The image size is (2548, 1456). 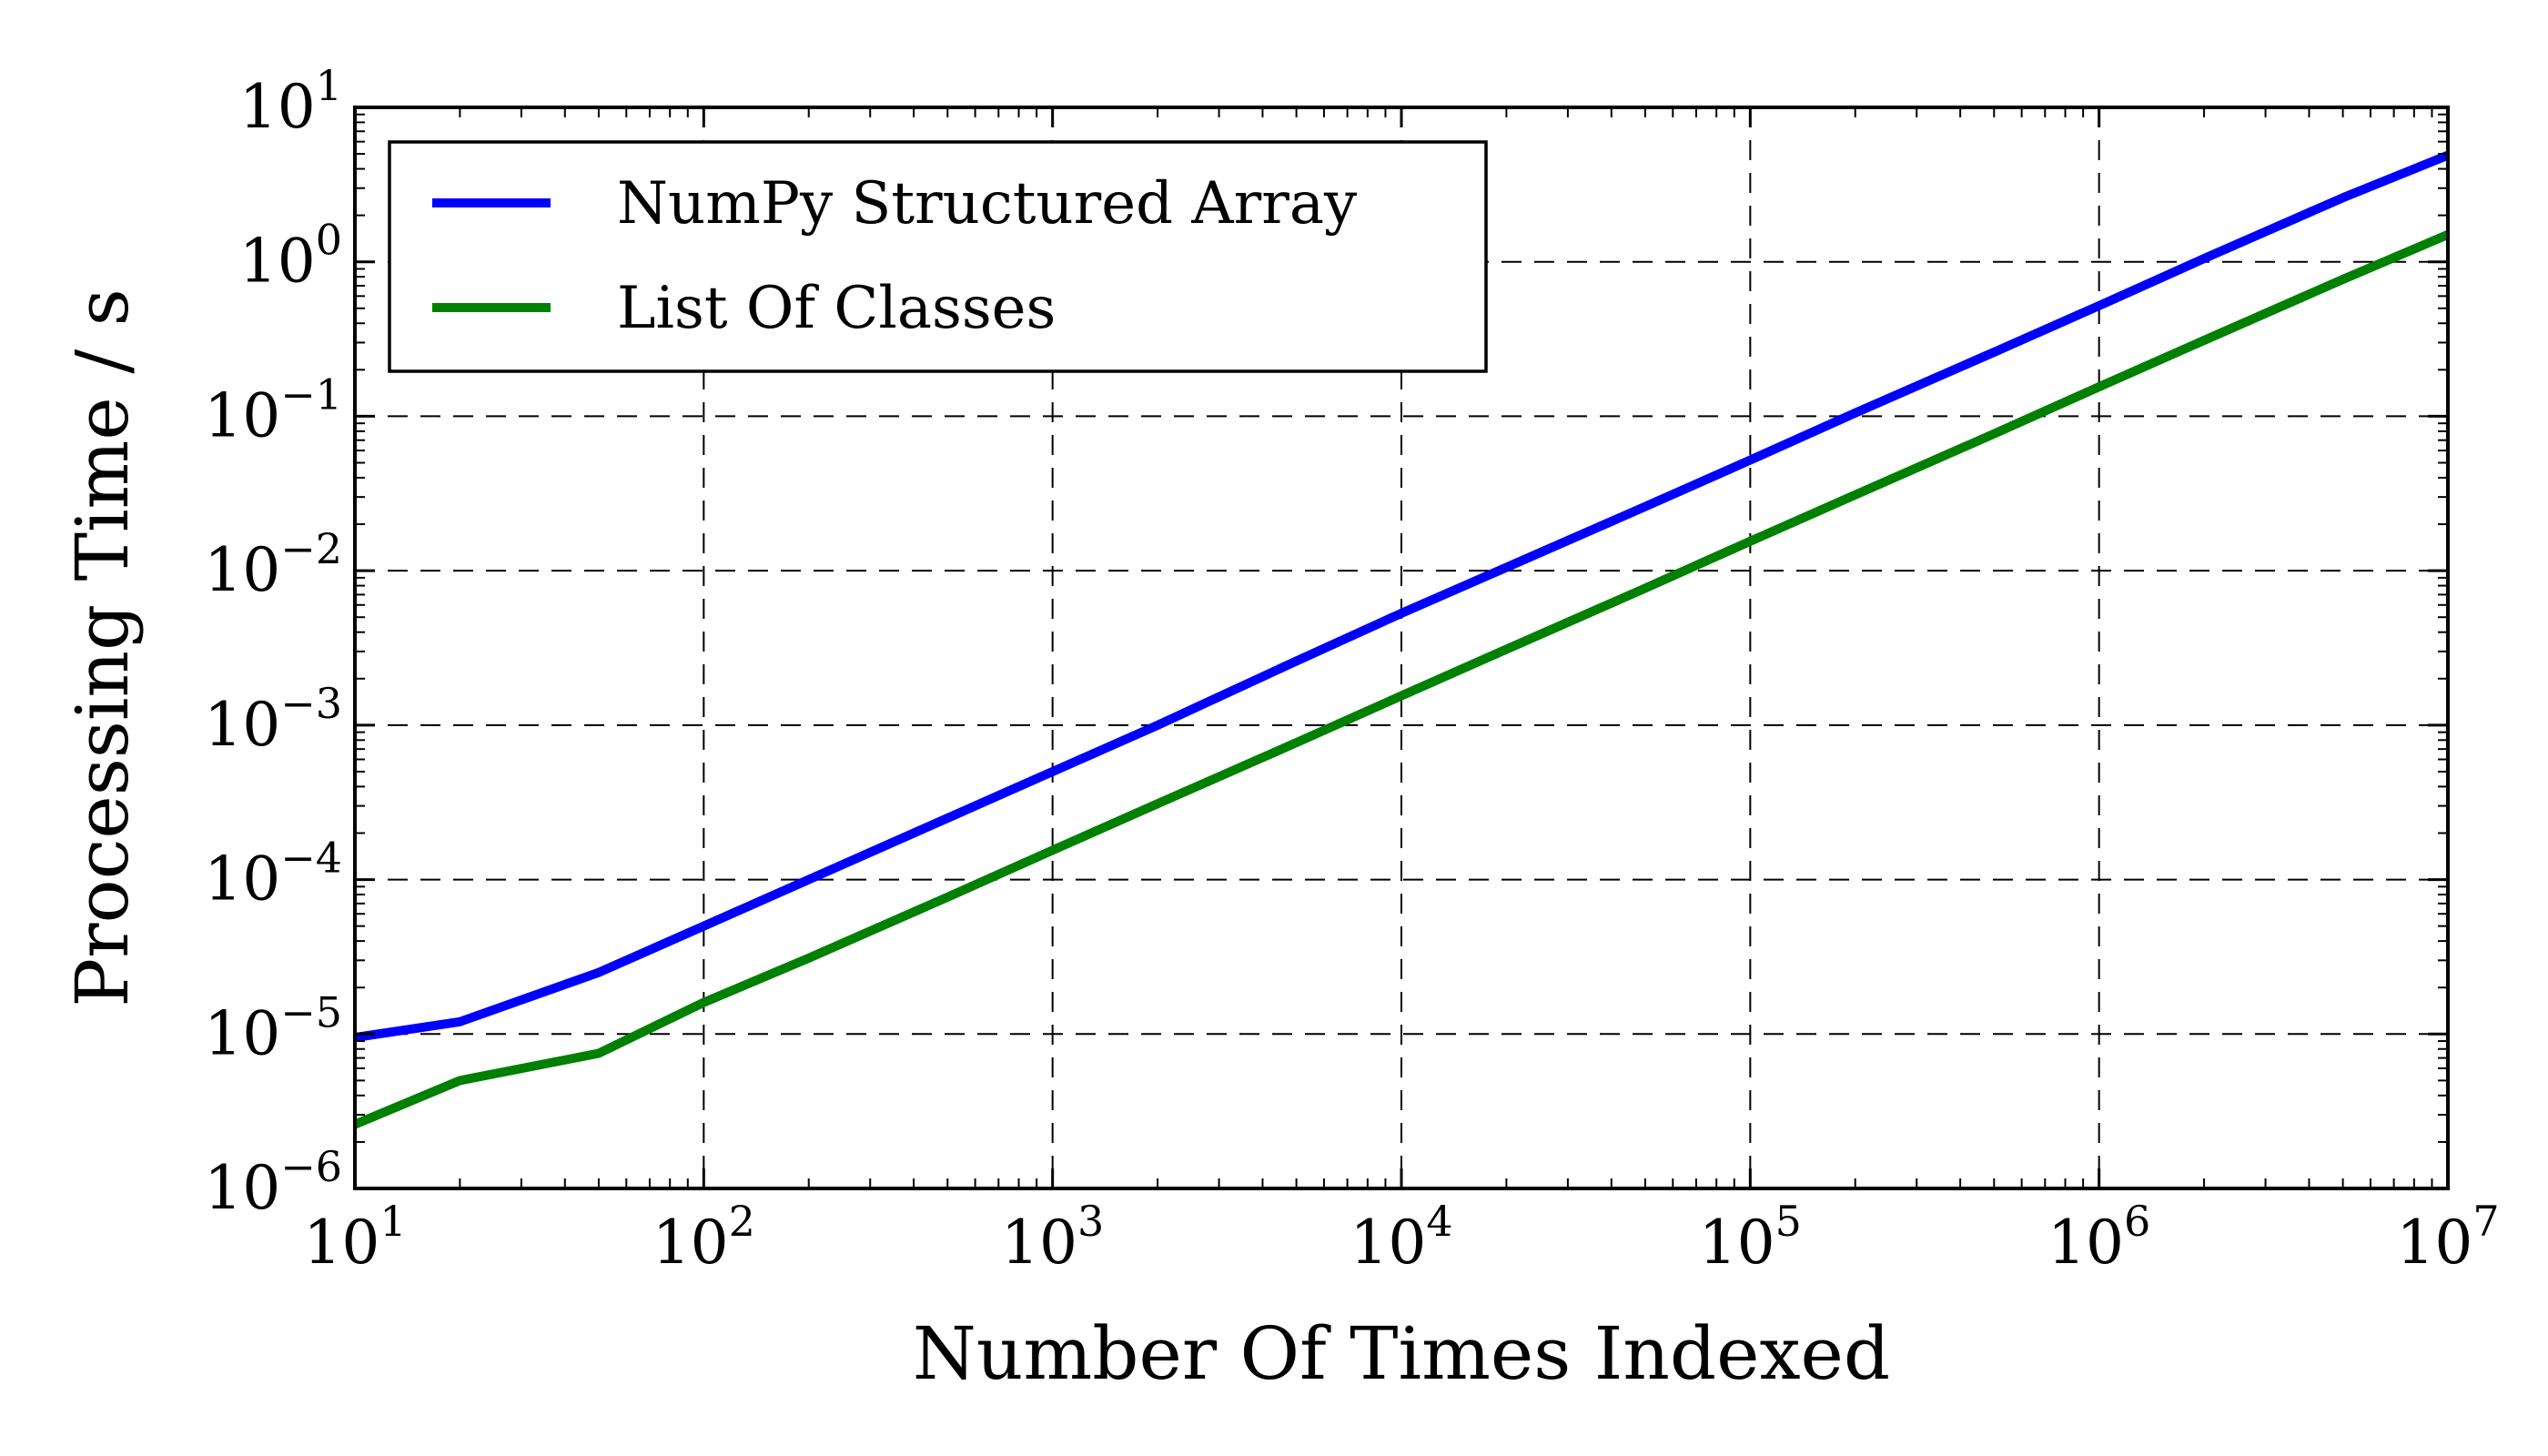 I want to click on x-tick-label: 10², so click(x=703, y=1237).